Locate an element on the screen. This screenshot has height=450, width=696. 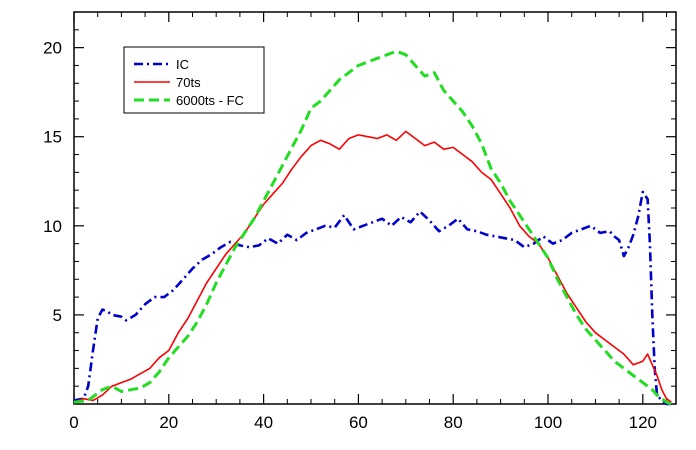
y-tick-label: 15 is located at coordinates (52, 137).